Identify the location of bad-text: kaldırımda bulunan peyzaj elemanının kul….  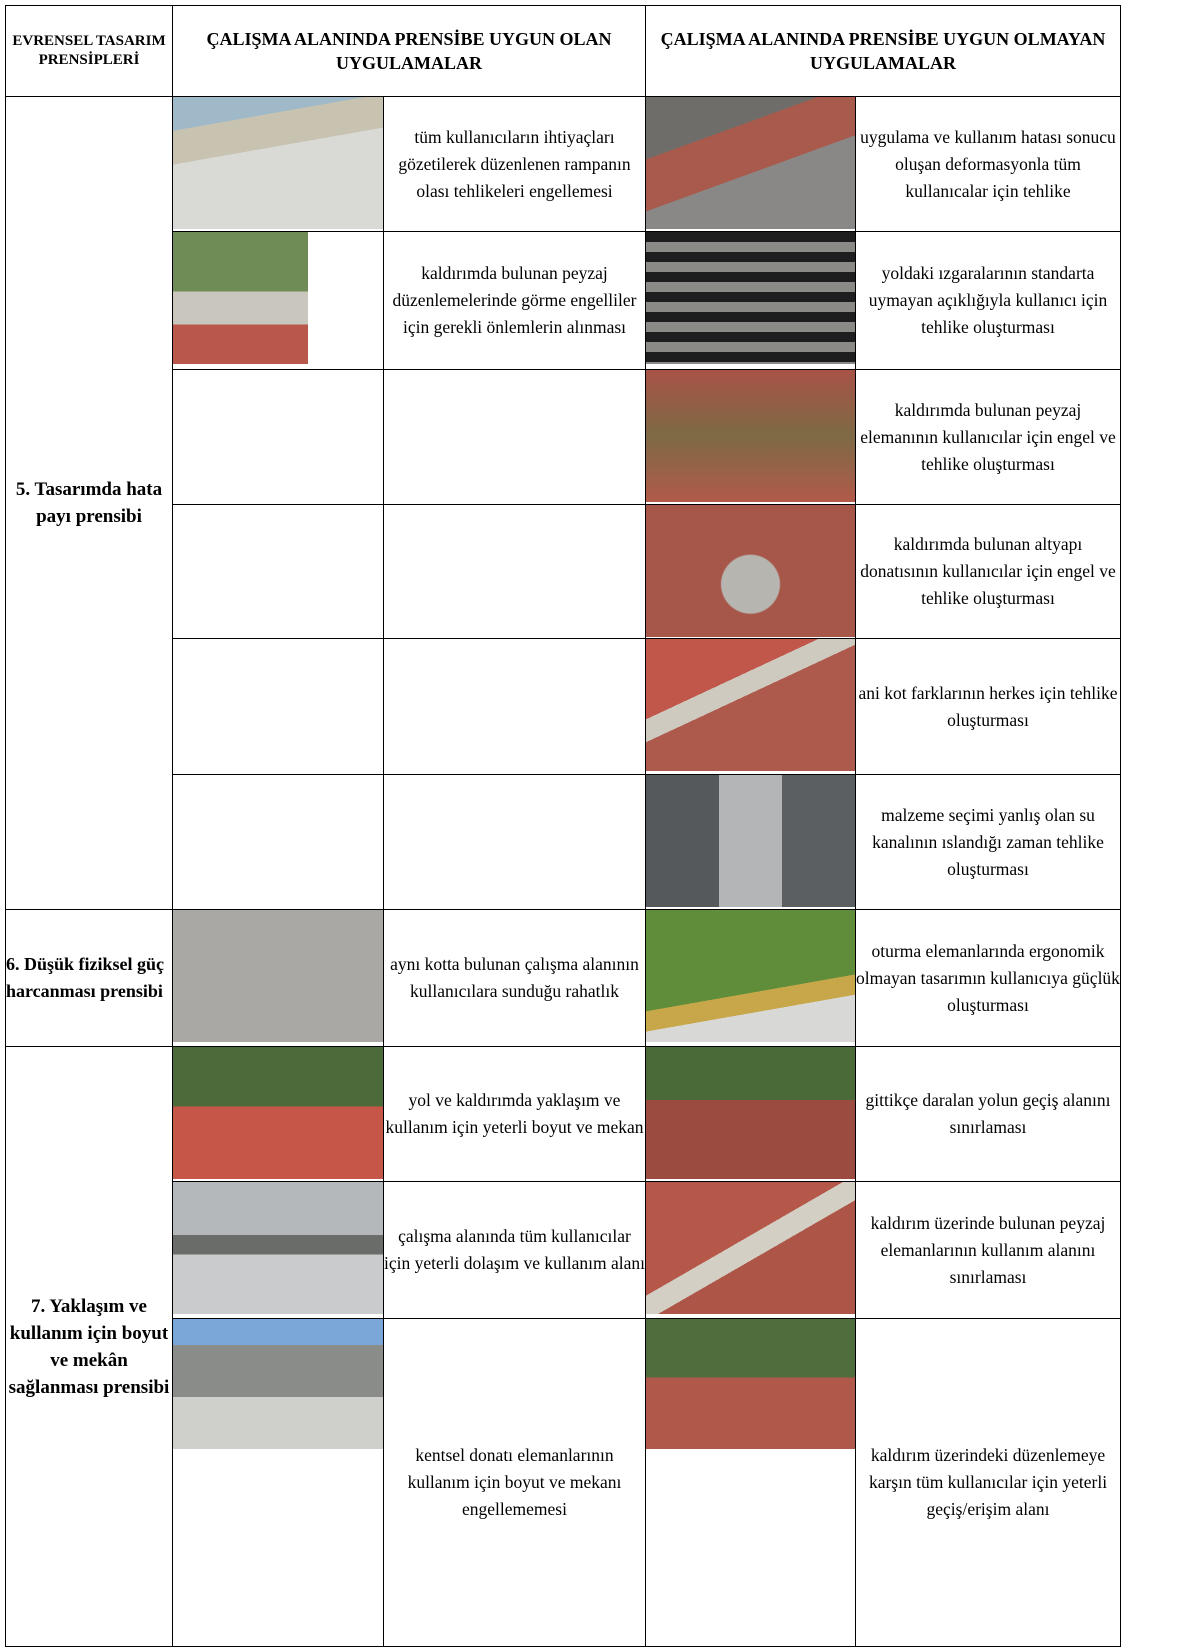
(988, 437).